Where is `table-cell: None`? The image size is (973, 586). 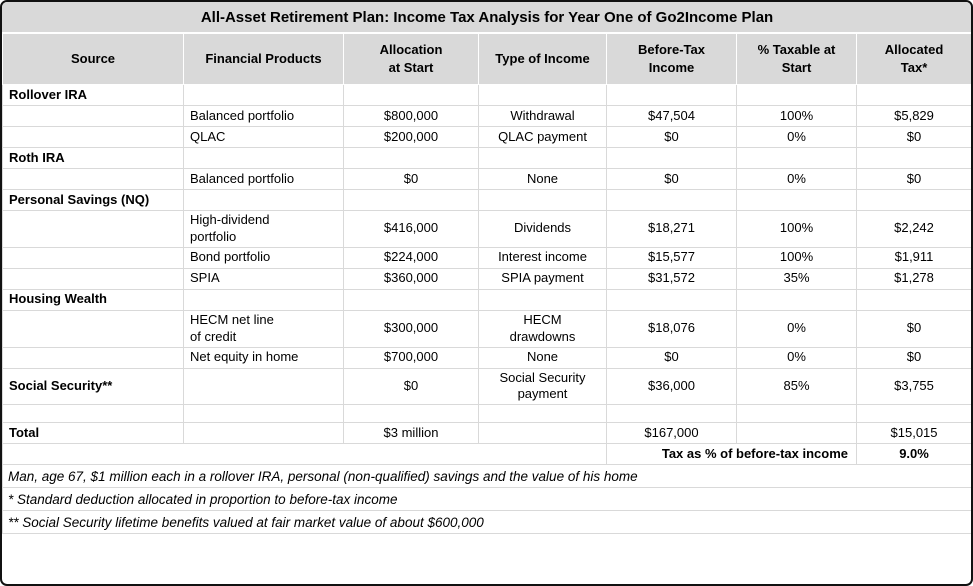
table-cell: None is located at coordinates (542, 179).